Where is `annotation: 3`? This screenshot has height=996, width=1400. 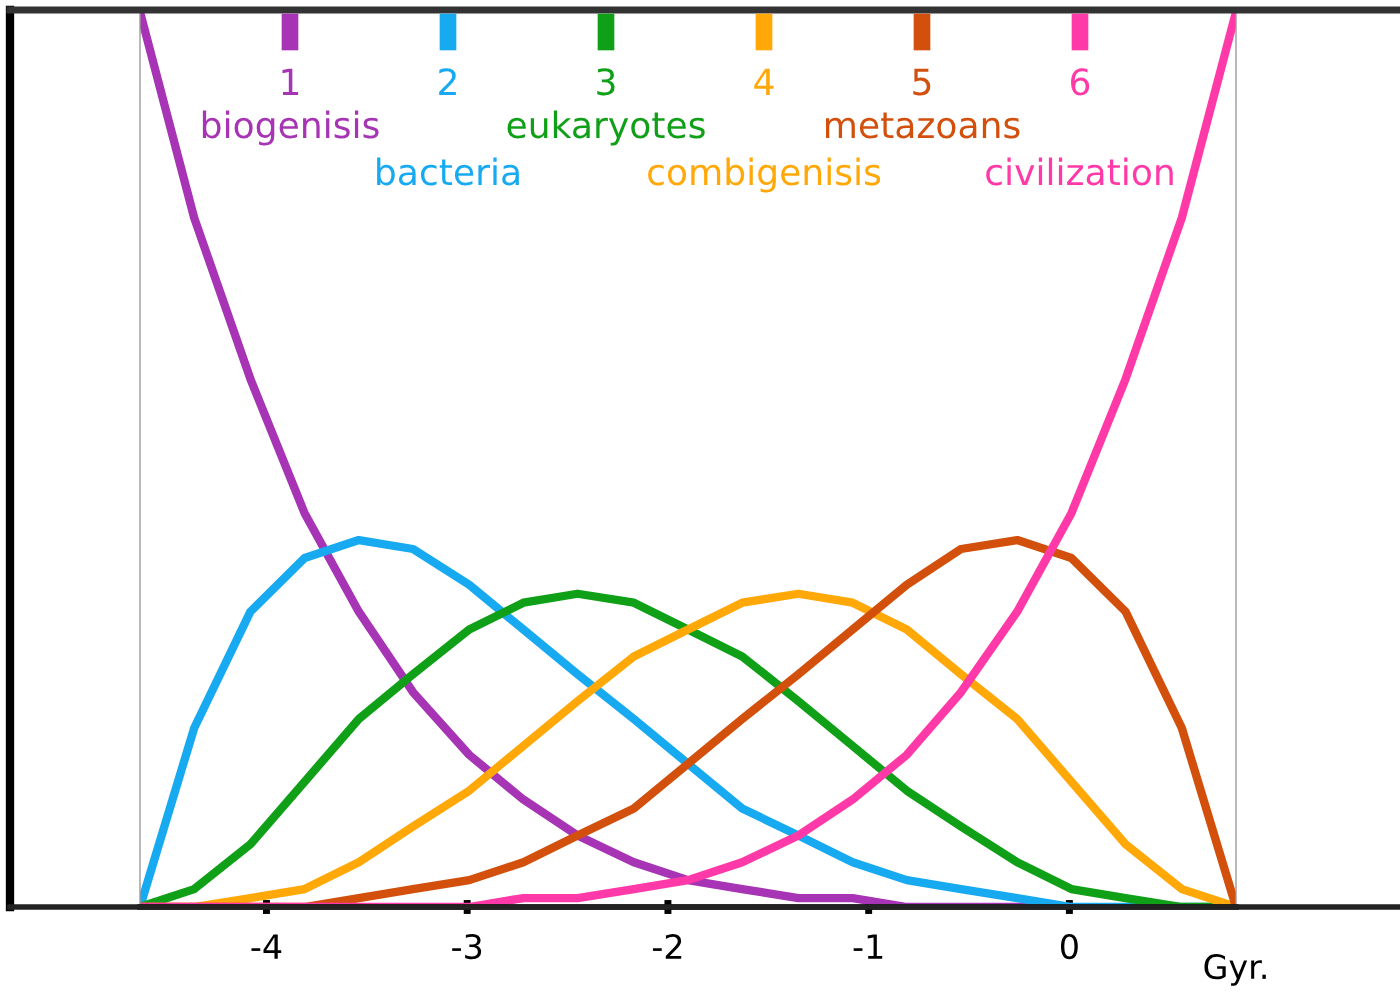 annotation: 3 is located at coordinates (606, 82).